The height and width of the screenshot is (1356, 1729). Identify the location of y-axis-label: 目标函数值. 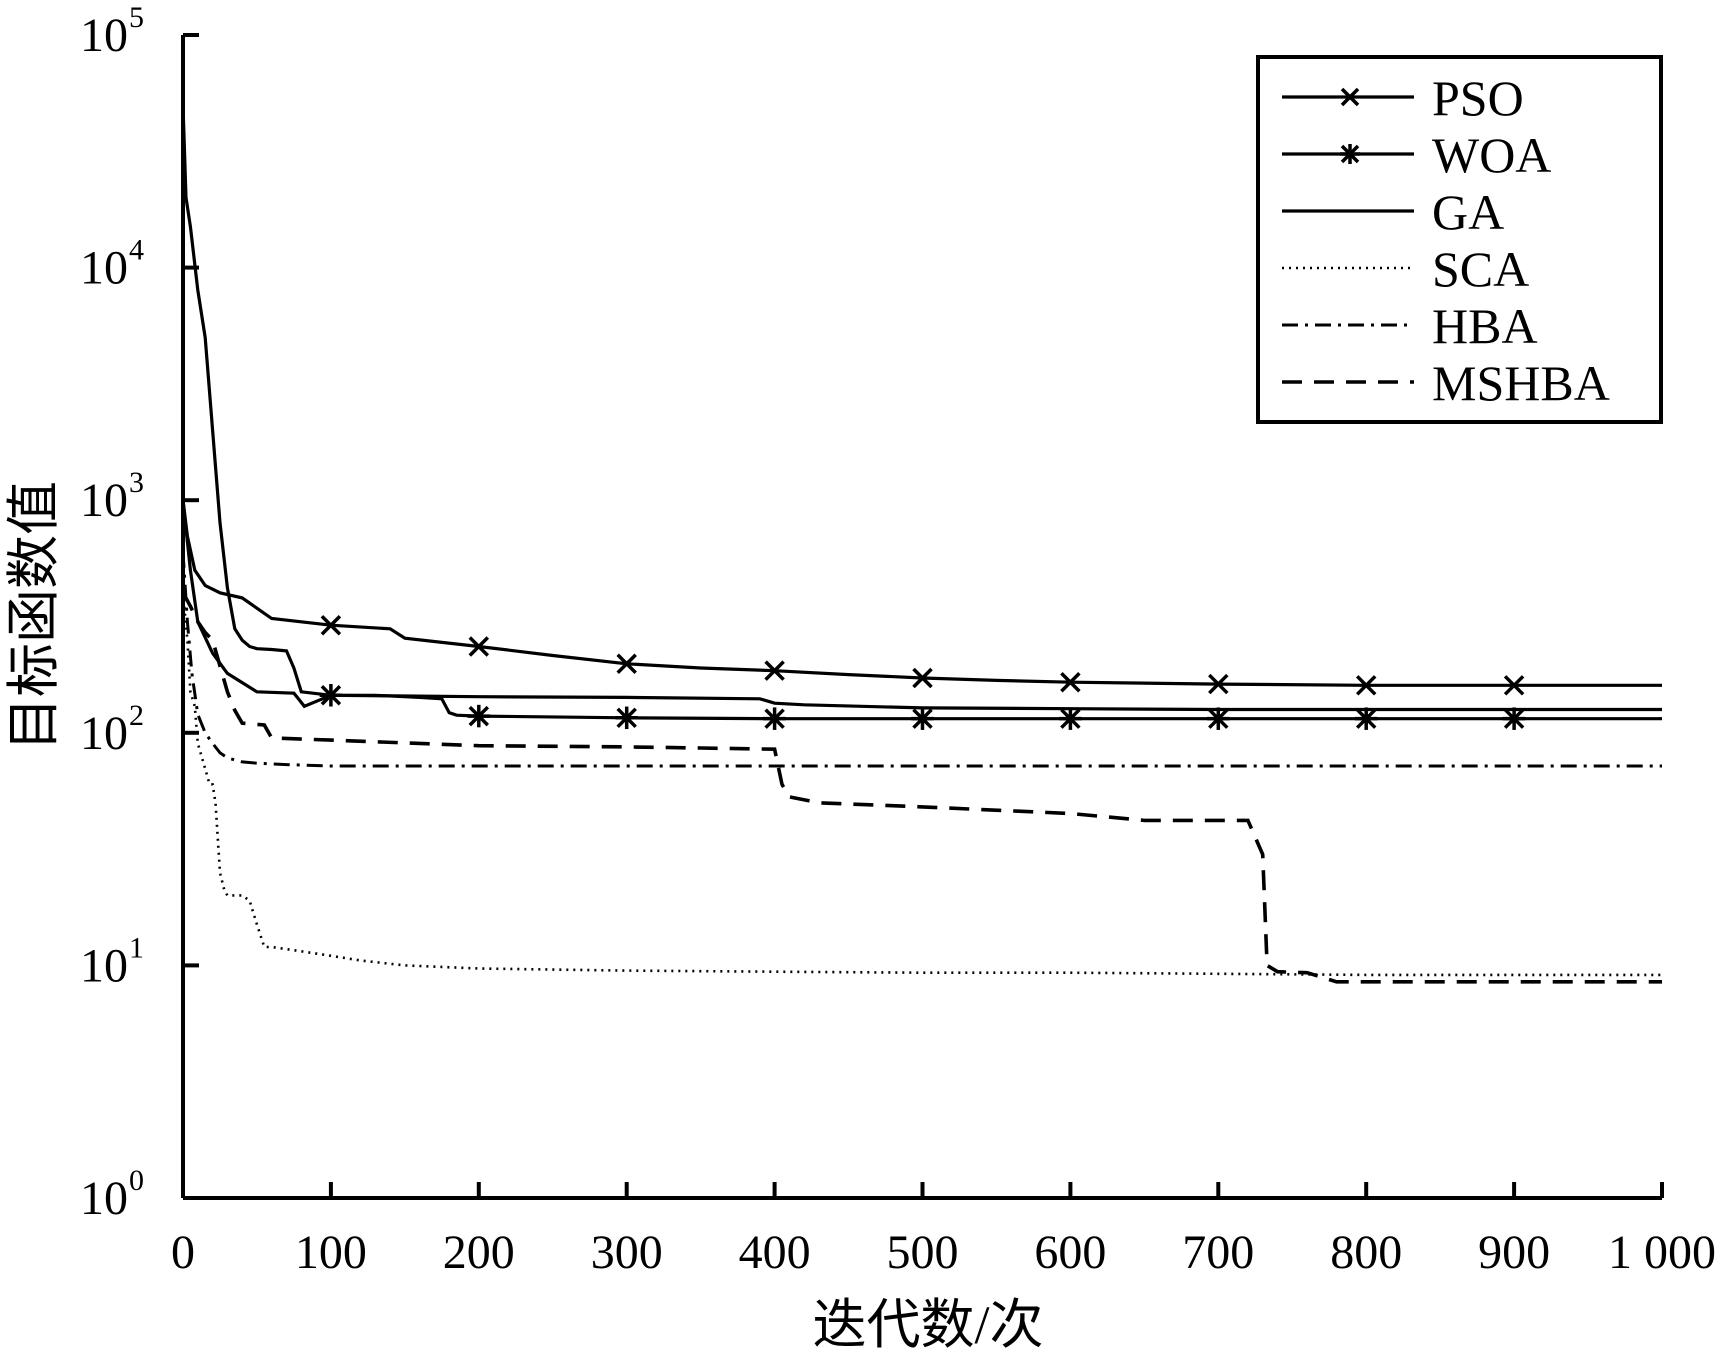
(34, 616).